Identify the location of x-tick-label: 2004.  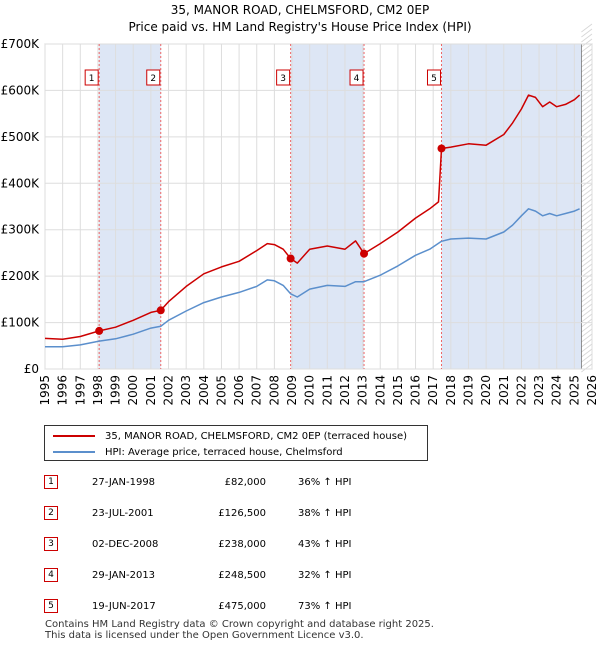
(204, 390).